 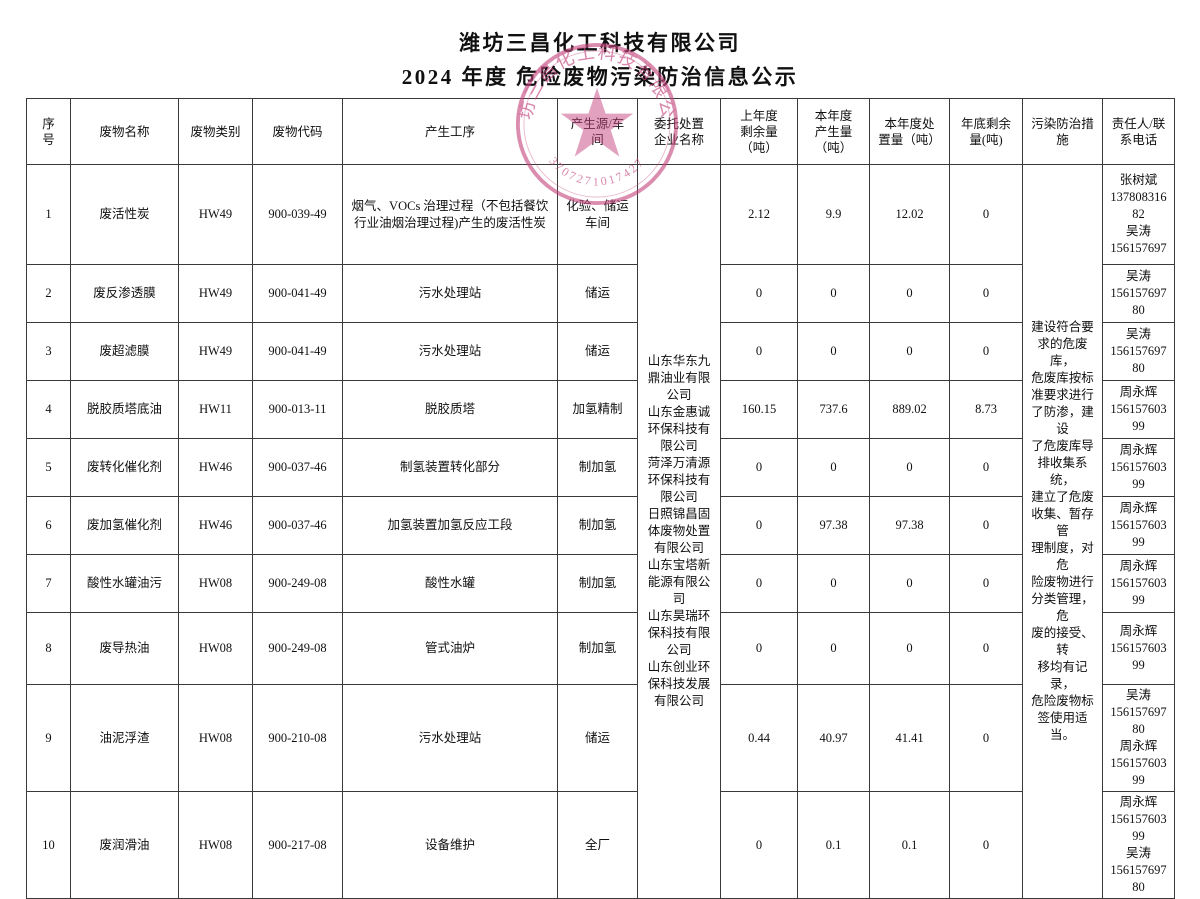 What do you see at coordinates (759, 409) in the screenshot?
I see `cell-prev-remain: 160.15` at bounding box center [759, 409].